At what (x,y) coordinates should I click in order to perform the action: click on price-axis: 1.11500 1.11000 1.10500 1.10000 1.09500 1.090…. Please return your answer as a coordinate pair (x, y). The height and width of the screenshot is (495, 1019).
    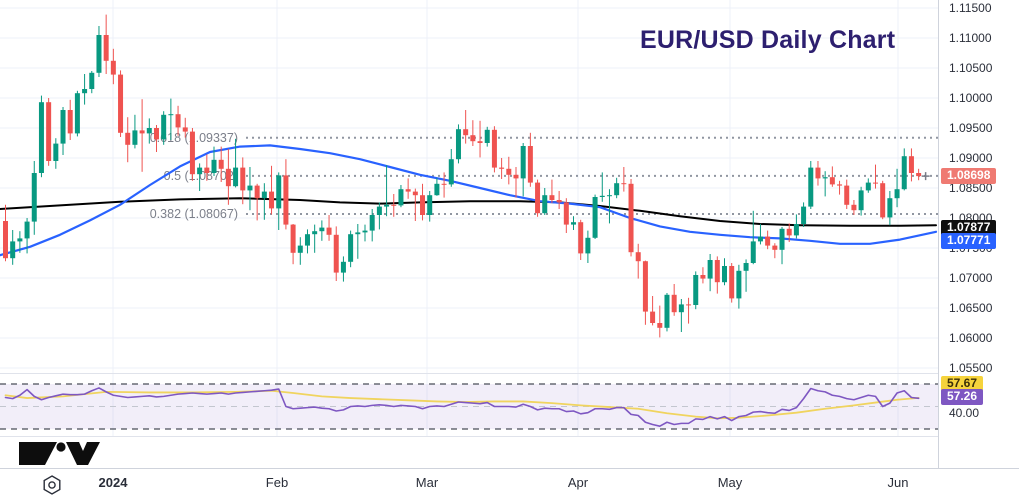
    Looking at the image, I should click on (978, 247).